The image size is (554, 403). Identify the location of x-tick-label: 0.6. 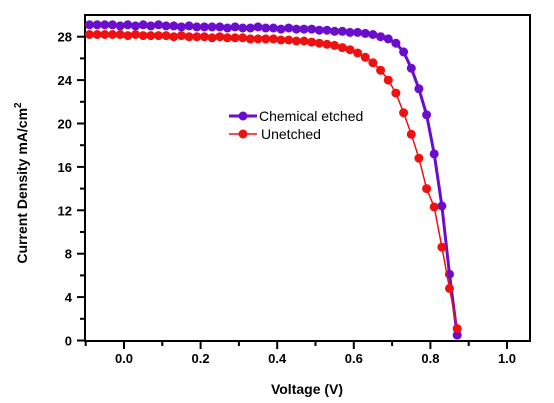
(354, 358).